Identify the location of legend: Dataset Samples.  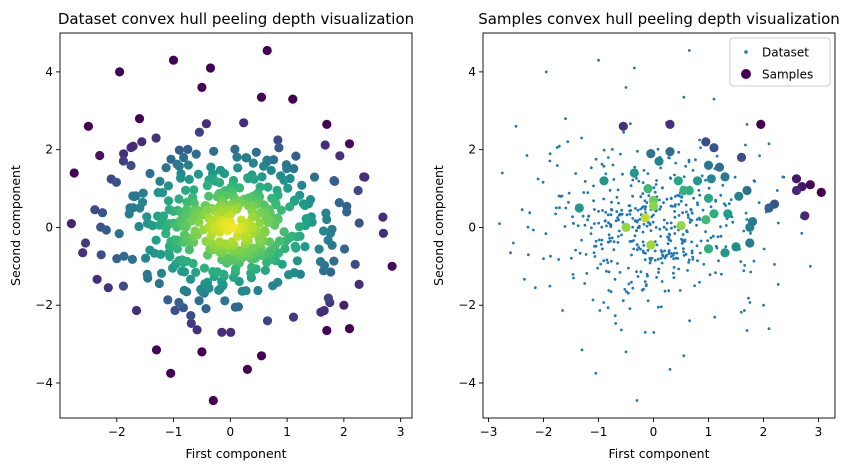
(780, 62).